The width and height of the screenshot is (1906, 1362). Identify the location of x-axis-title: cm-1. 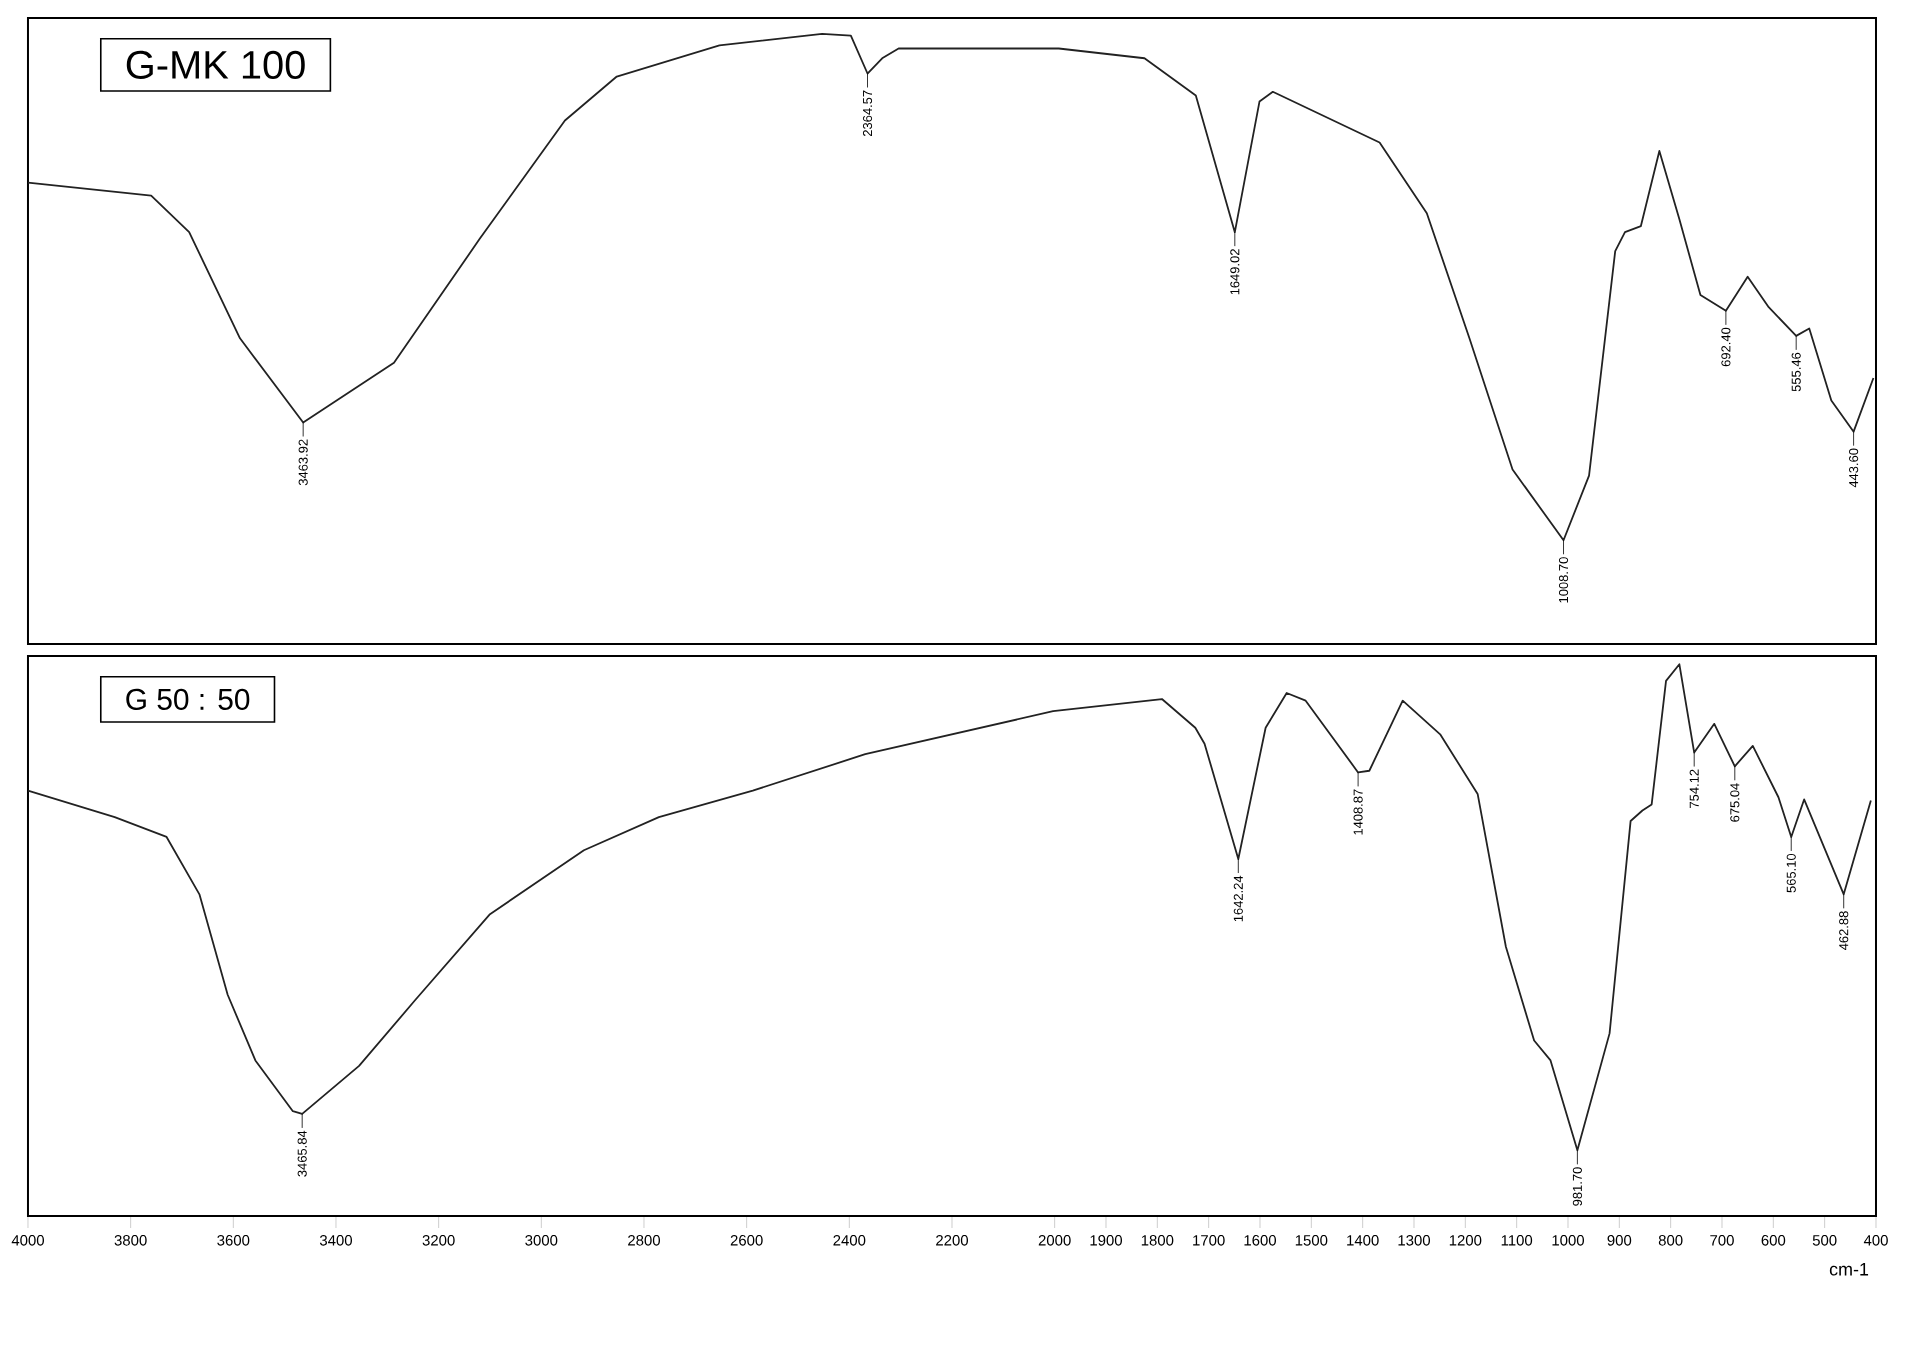
(1849, 1269).